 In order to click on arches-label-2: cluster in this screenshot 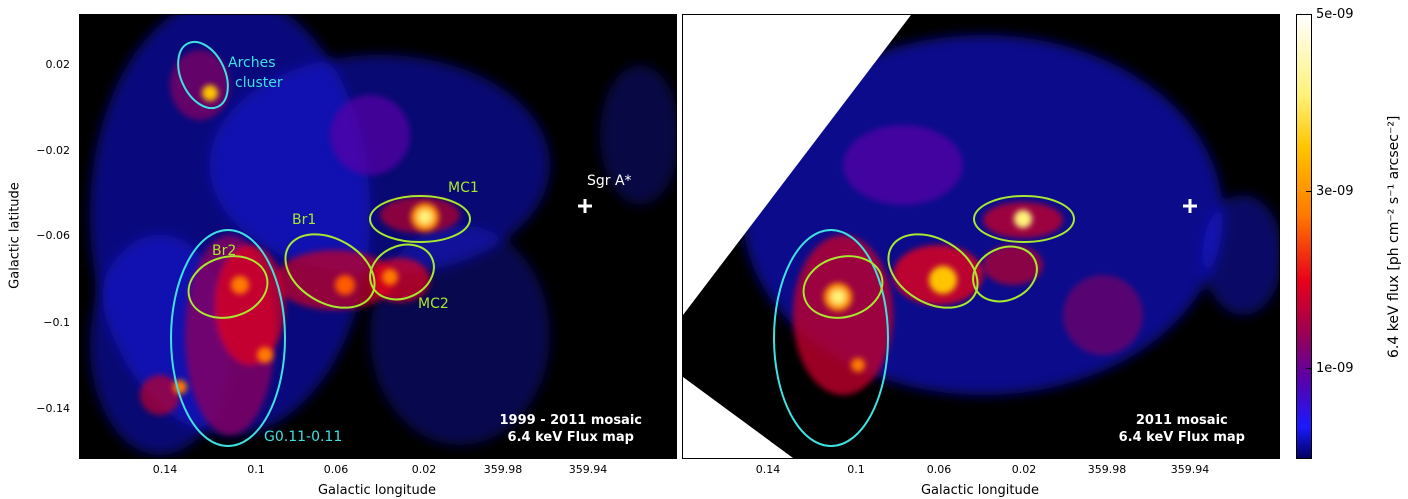, I will do `click(259, 83)`.